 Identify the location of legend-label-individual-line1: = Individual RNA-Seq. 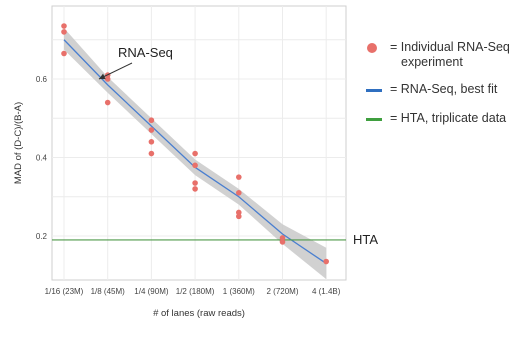
(450, 47).